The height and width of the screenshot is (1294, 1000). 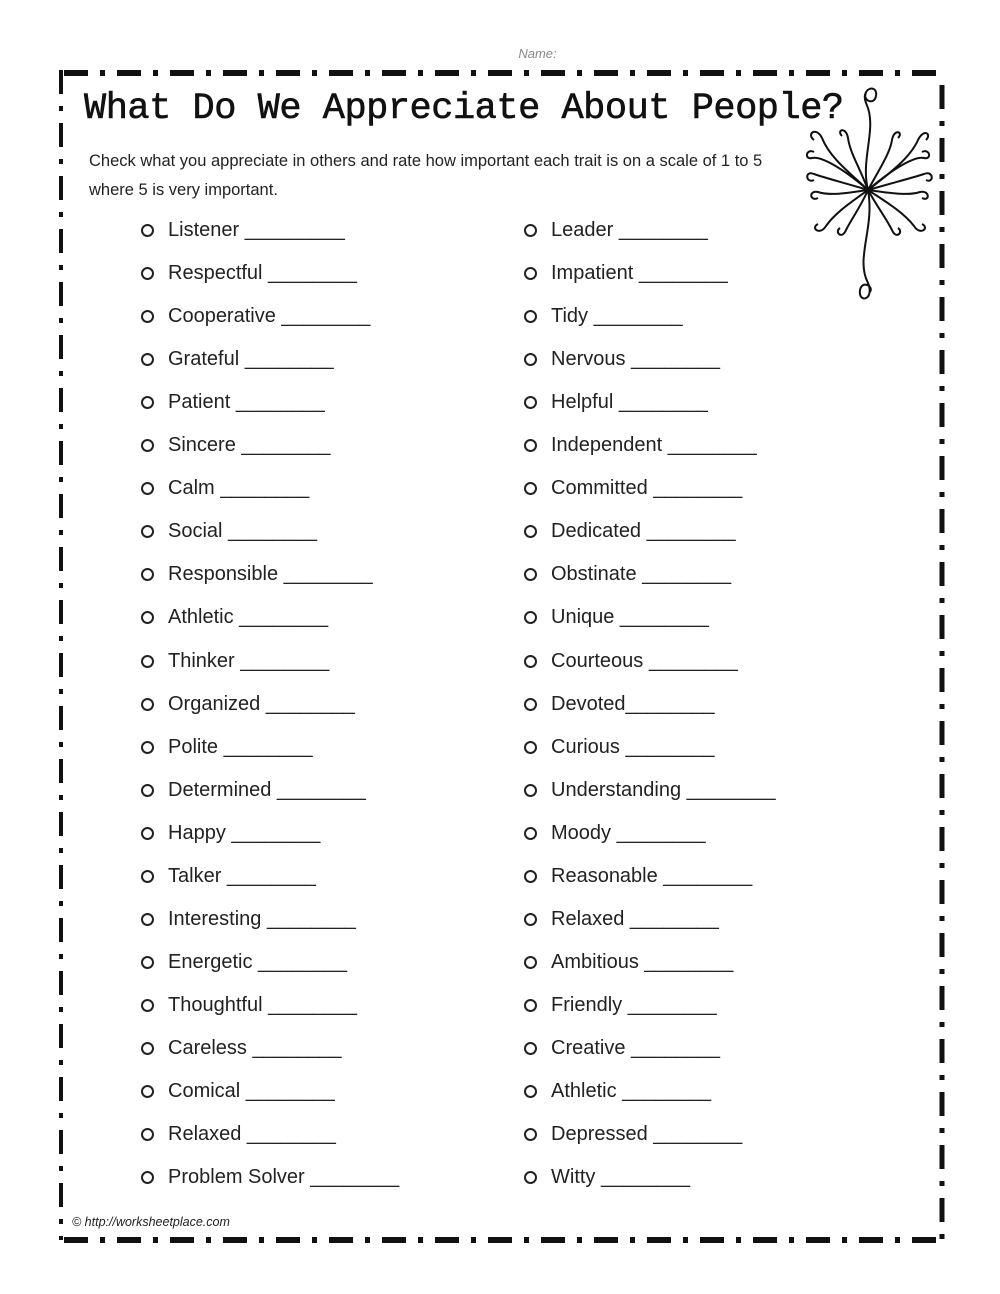 I want to click on trait-item: Talker ________, so click(x=228, y=876).